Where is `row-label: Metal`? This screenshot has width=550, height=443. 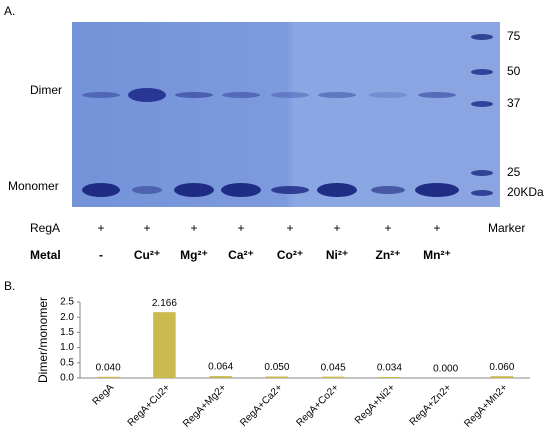
row-label: Metal is located at coordinates (45, 255).